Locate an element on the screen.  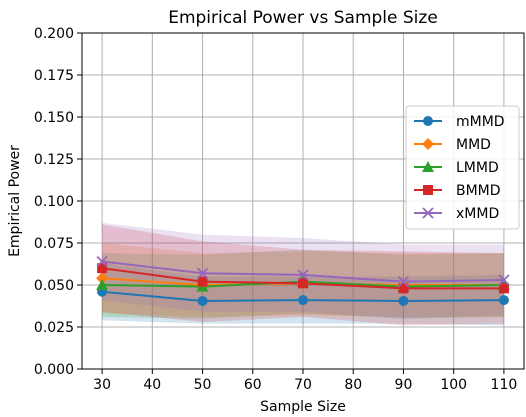
legend-label-mmmd: mMMD is located at coordinates (480, 122).